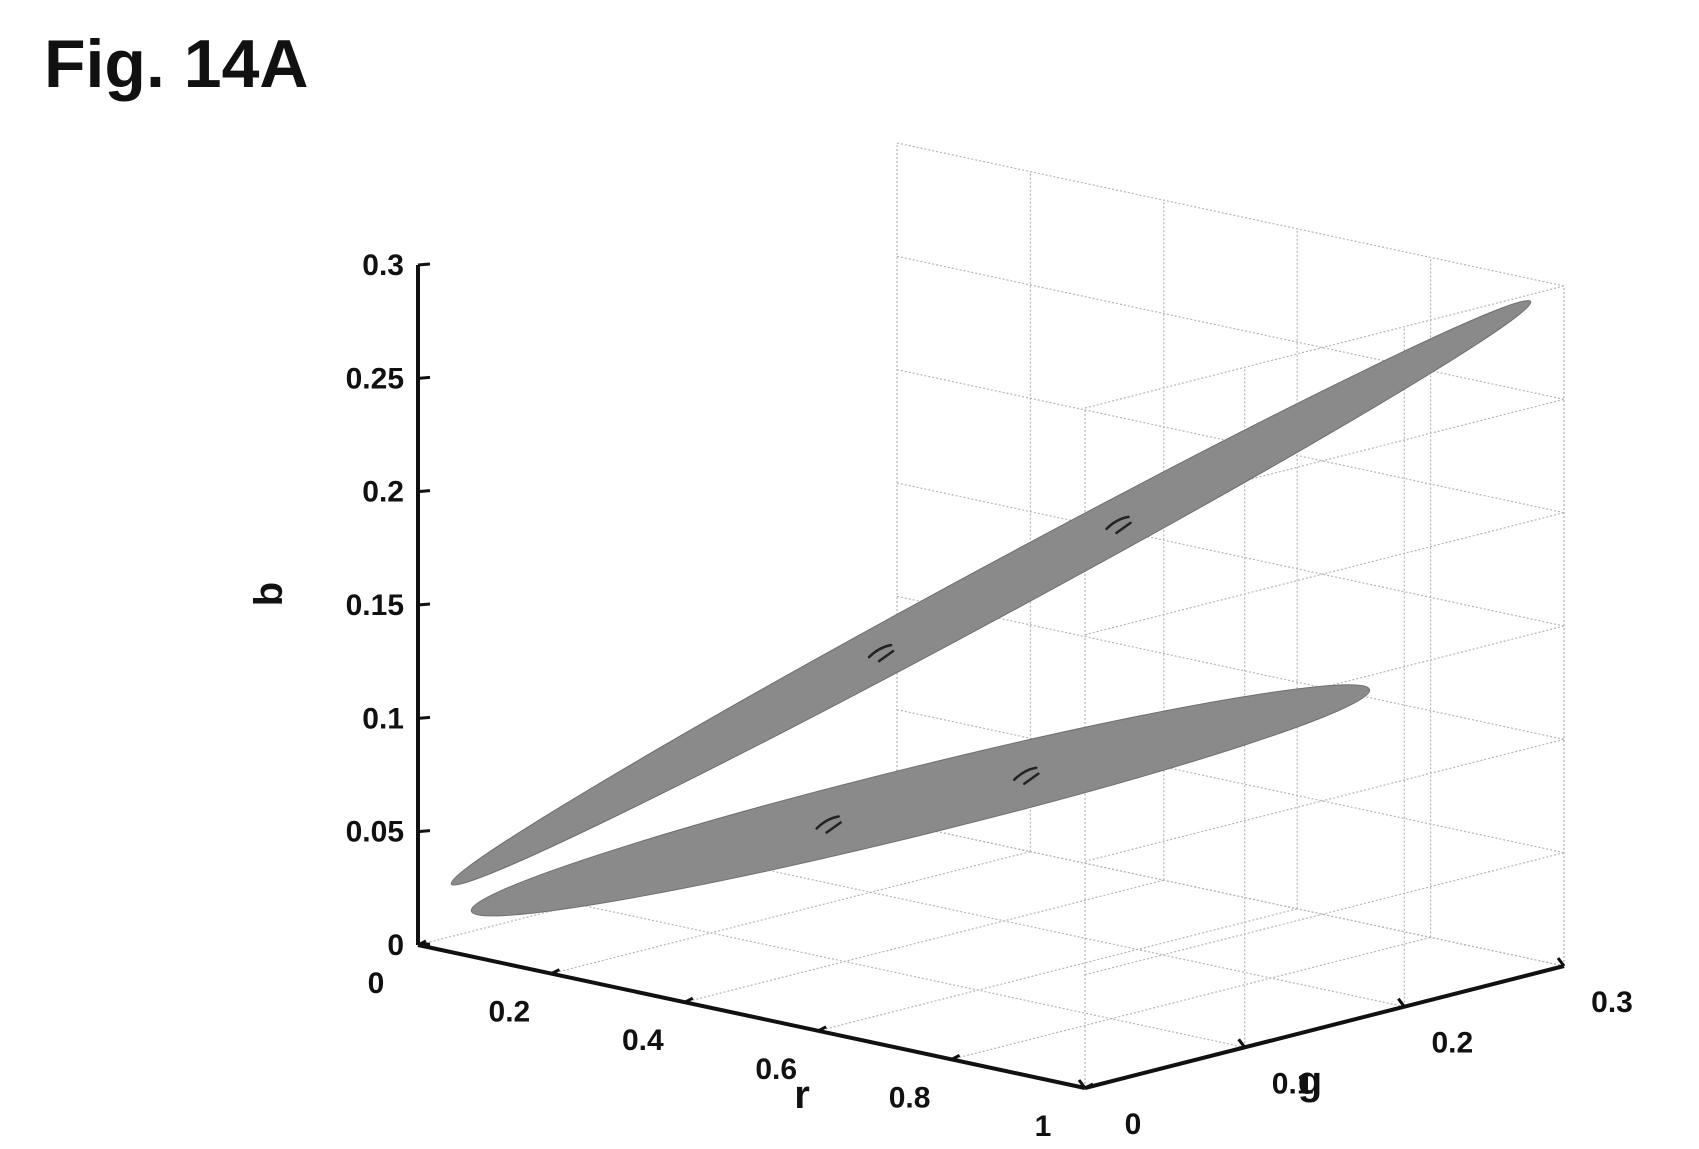 This screenshot has width=1699, height=1149. Describe the element at coordinates (1452, 1043) in the screenshot. I see `y-tick-label: 0.2` at that location.